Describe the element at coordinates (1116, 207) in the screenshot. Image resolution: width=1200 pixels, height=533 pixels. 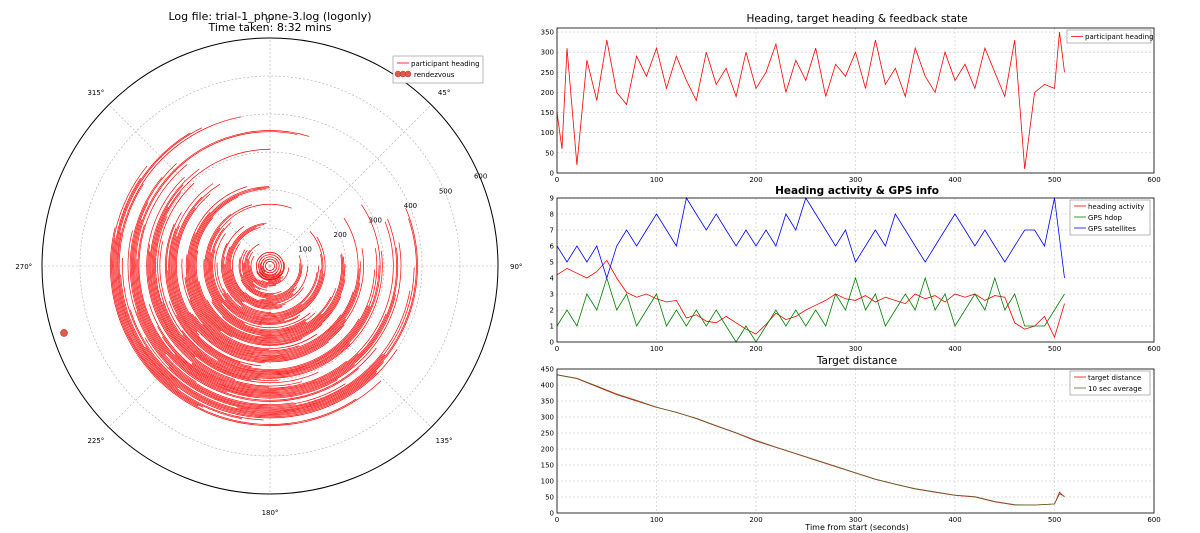
I see `activity-legend-label-heading: heading activity` at that location.